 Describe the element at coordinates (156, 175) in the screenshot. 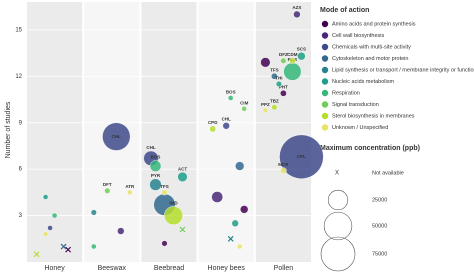

I see `point-label: PYR` at that location.